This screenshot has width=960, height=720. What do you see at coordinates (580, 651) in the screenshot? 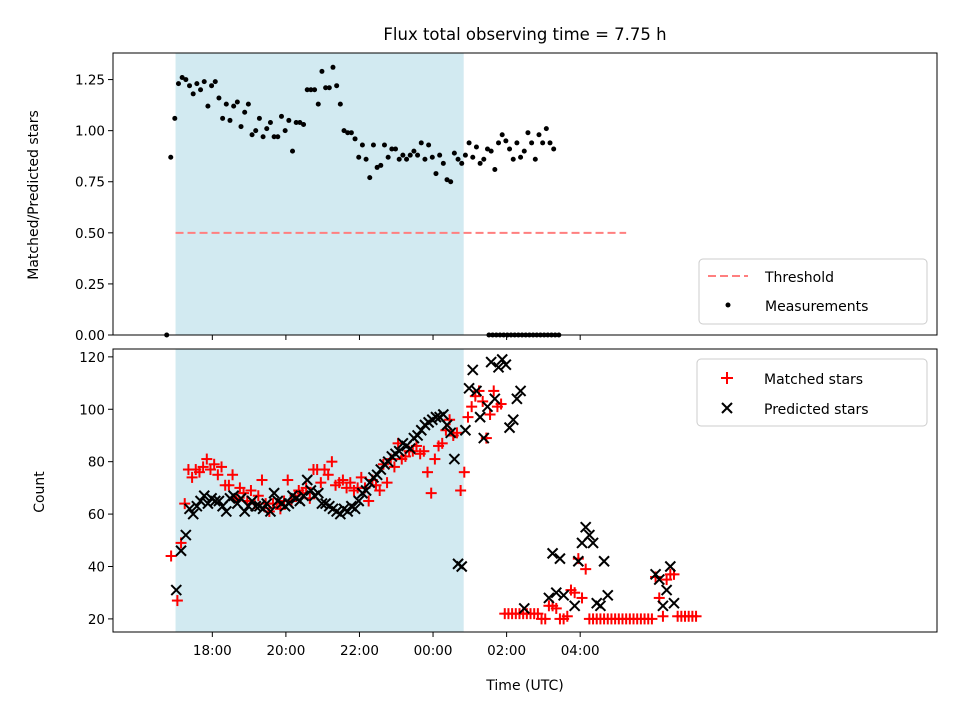
I see `x-tick-label: 04:00` at bounding box center [580, 651].